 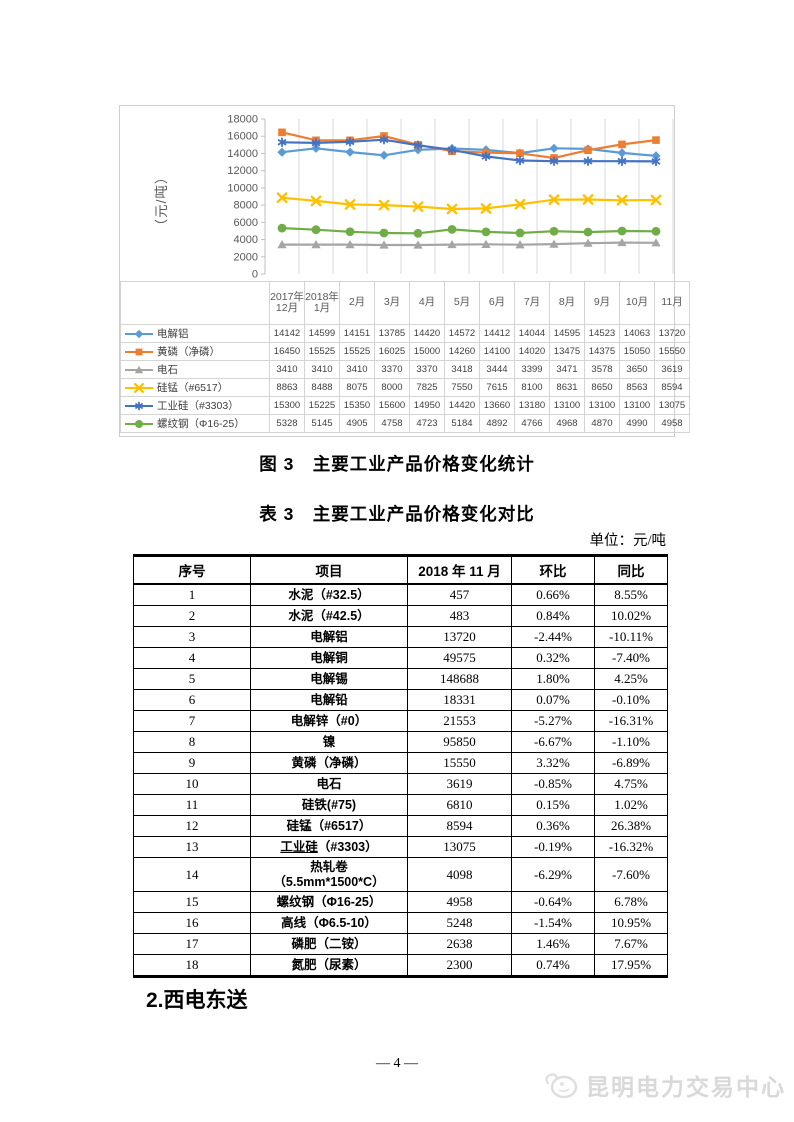 What do you see at coordinates (196, 423) in the screenshot?
I see `legend-key: 螺纹钢（Φ16-25）` at bounding box center [196, 423].